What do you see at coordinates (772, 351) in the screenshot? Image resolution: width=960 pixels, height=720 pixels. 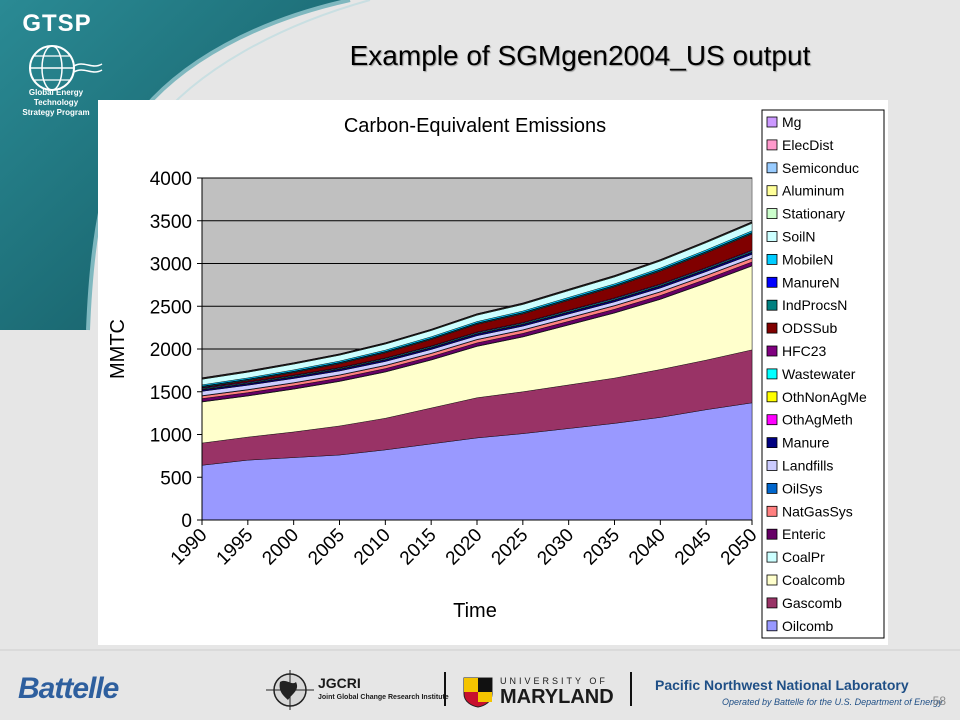 I see `legend-swatch-hfc23` at bounding box center [772, 351].